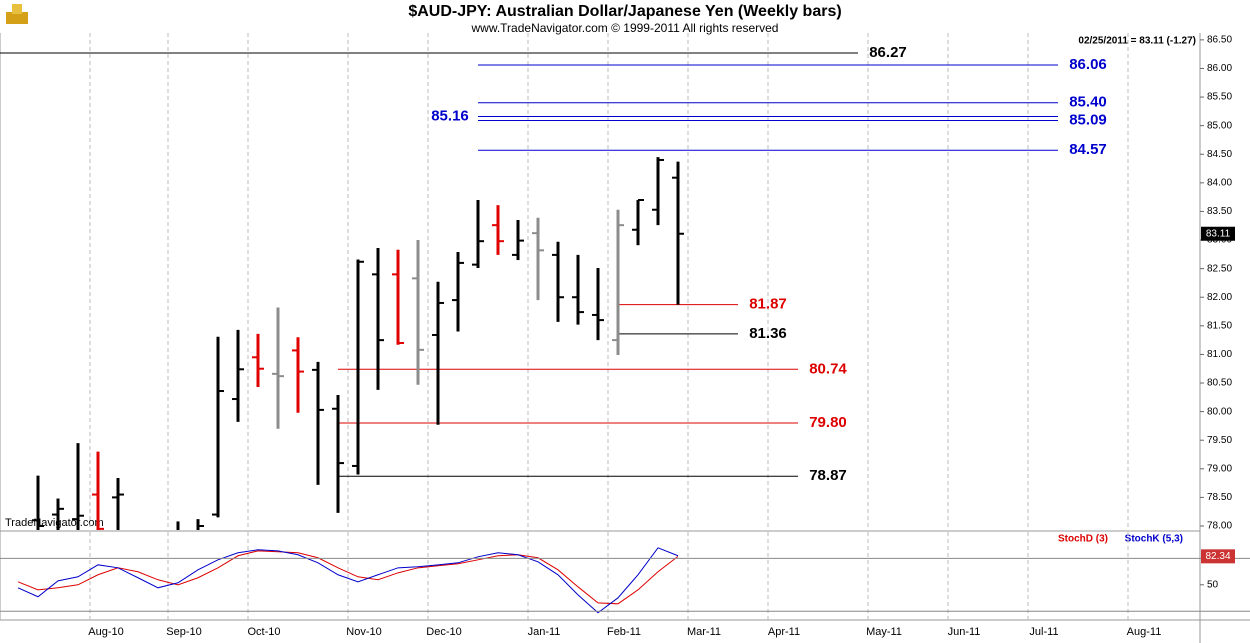 This screenshot has width=1250, height=643. Describe the element at coordinates (1219, 40) in the screenshot. I see `y-tick-label: 86.50` at that location.